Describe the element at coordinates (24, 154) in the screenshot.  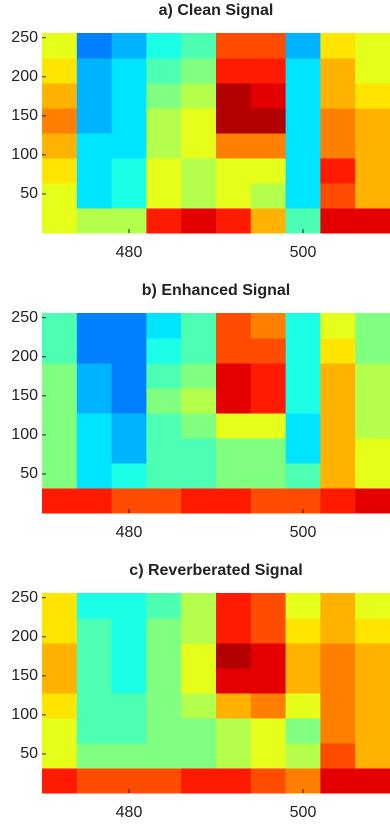
I see `y-tick-label: 100` at that location.